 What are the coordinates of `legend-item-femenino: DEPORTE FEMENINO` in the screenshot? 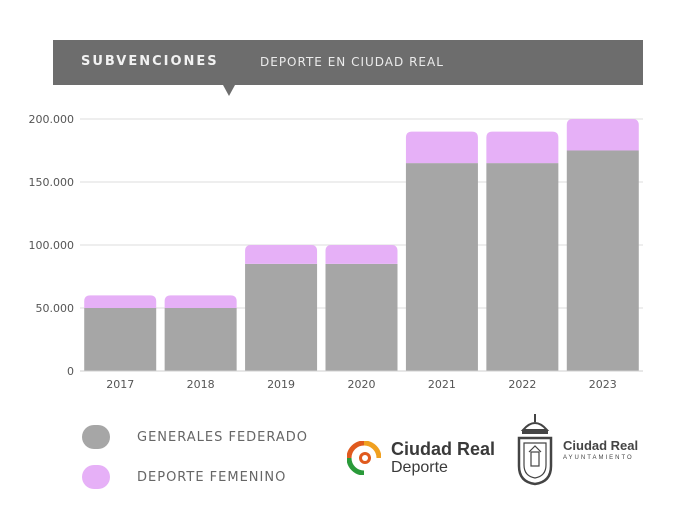 It's located at (184, 477).